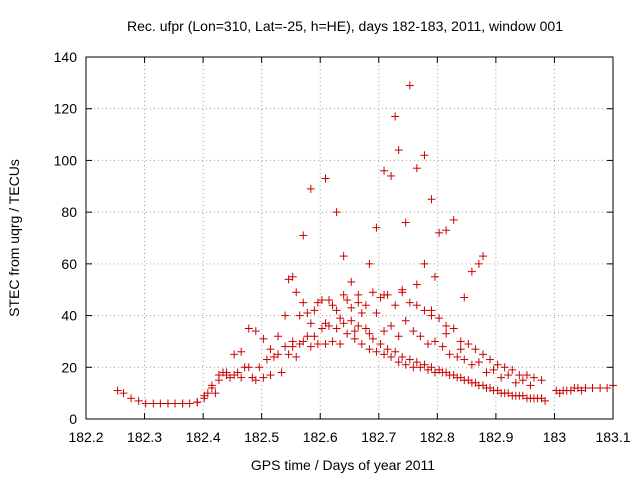  Describe the element at coordinates (203, 437) in the screenshot. I see `x-tick-label: 182.4` at that location.